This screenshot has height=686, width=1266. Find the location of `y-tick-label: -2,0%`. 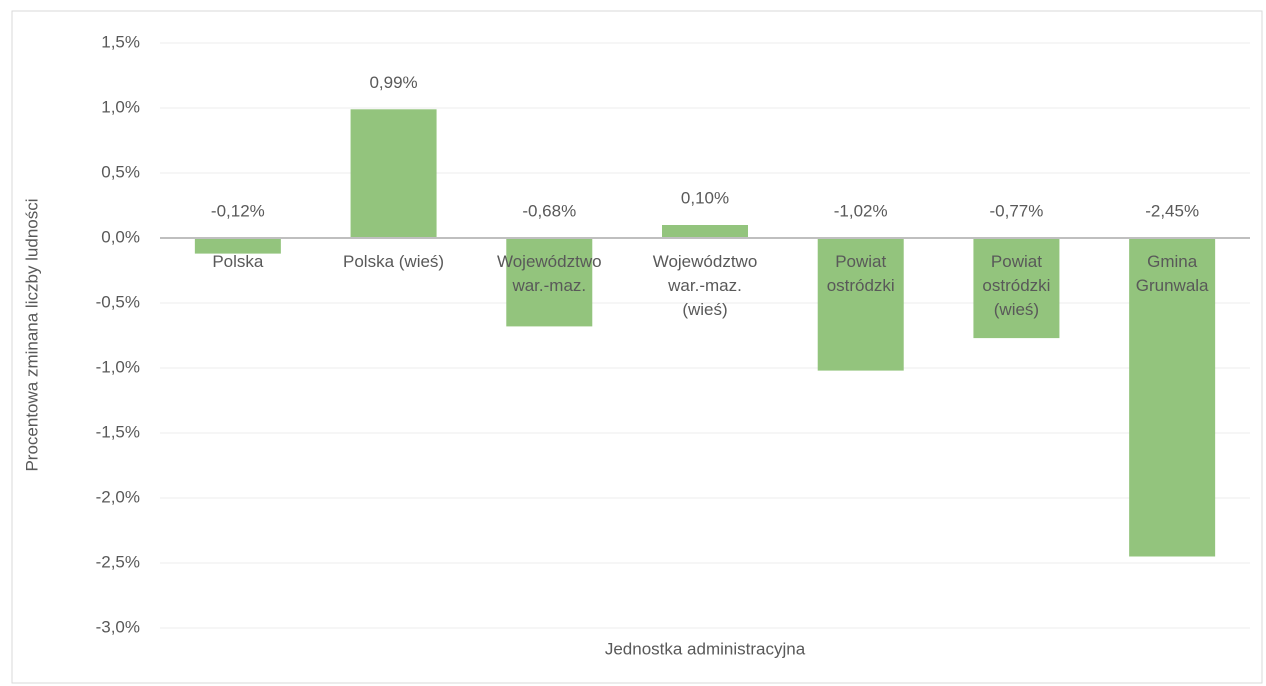

y-tick-label: -2,0% is located at coordinates (118, 496).